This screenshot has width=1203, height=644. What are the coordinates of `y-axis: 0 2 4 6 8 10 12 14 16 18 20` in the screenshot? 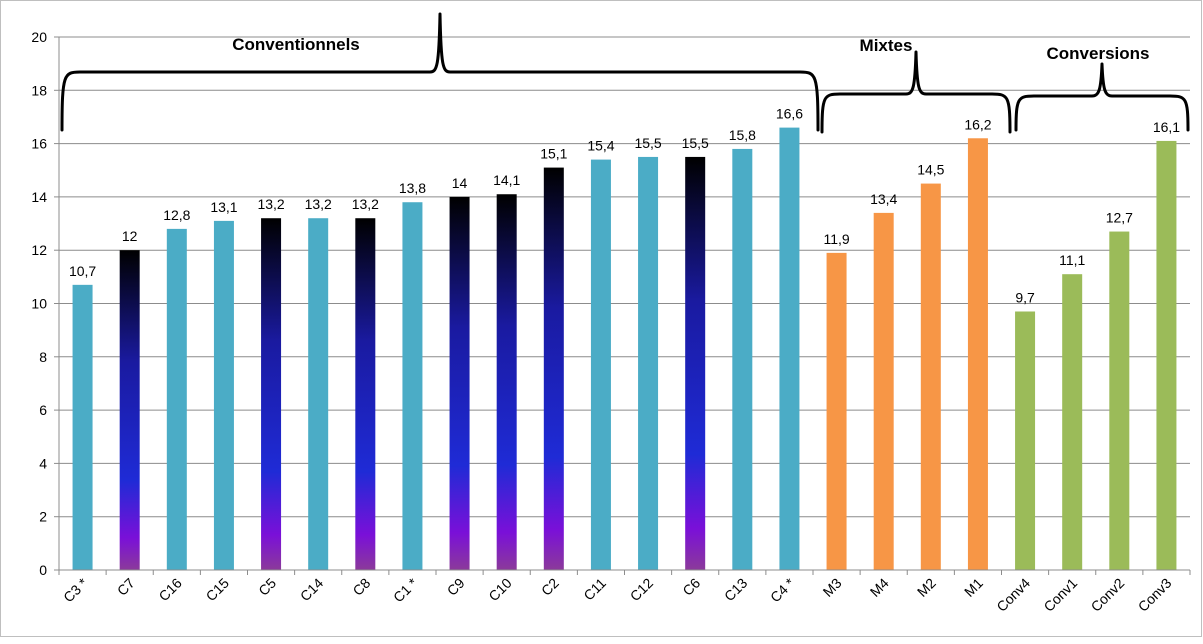 It's located at (45, 303).